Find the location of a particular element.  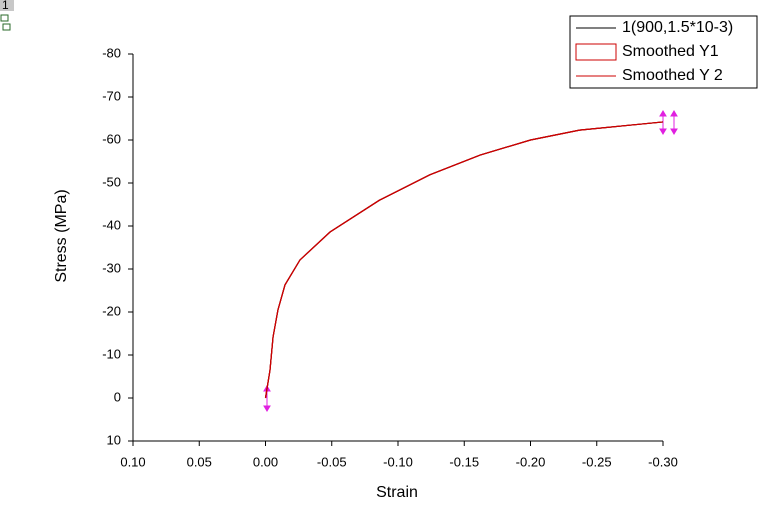

legend-label: 1(900,1.5*10-3) is located at coordinates (677, 27).